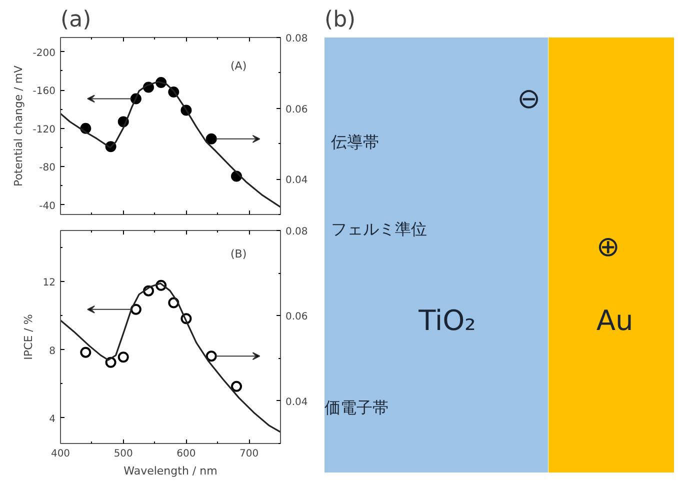 The width and height of the screenshot is (678, 487). I want to click on x-tick-label: 600, so click(186, 454).